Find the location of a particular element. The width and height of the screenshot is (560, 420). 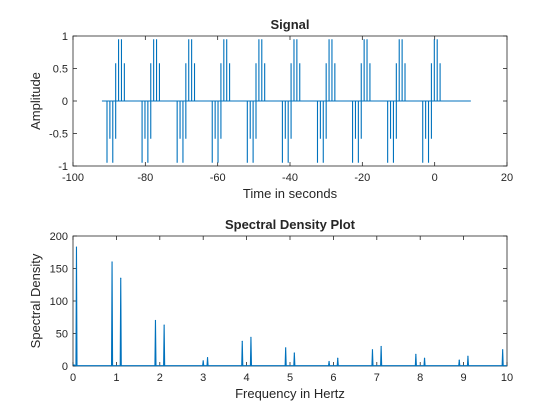

x-tick-label: 7 is located at coordinates (377, 378).